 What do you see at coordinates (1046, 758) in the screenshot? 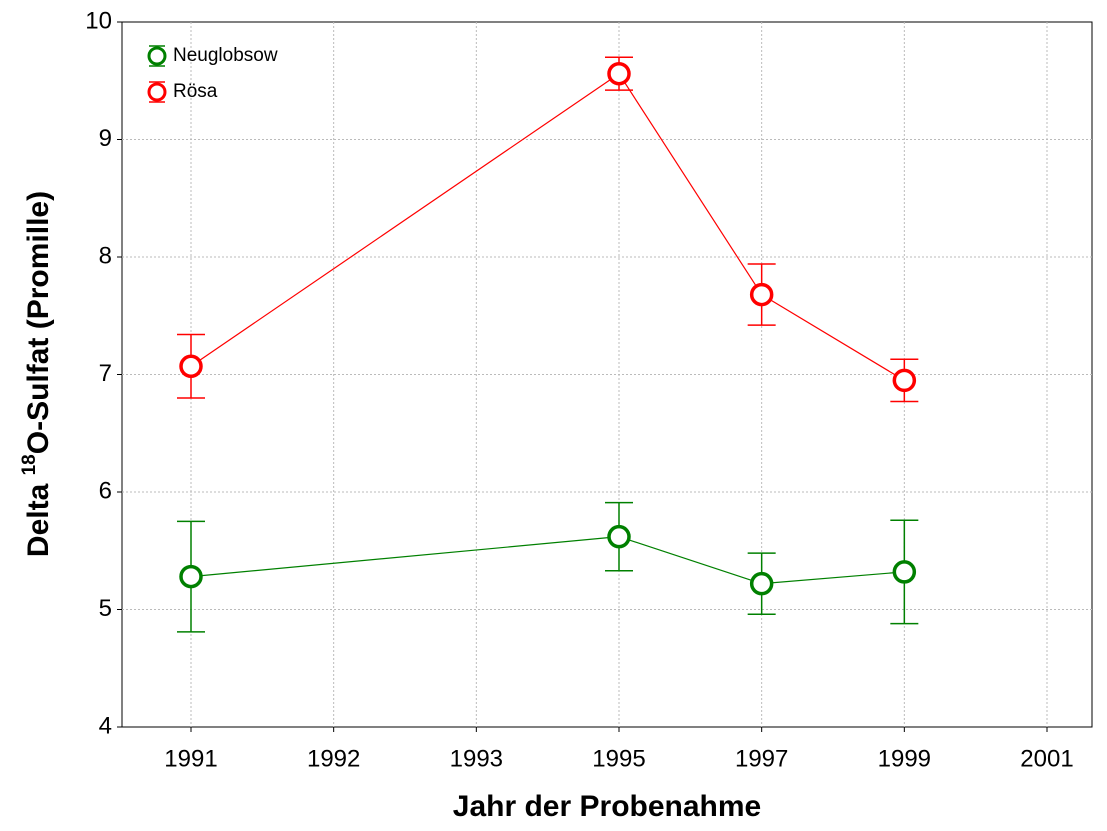
I see `x-tick-label: 2001` at bounding box center [1046, 758].